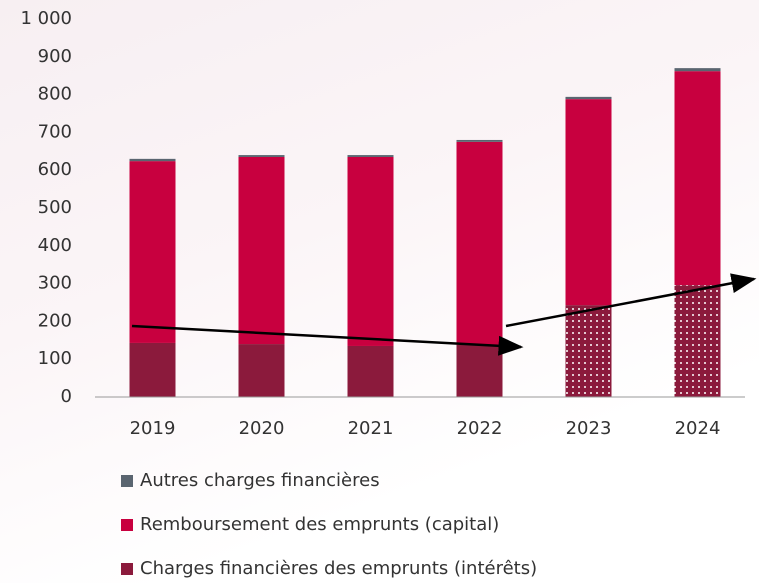 The height and width of the screenshot is (583, 759). I want to click on y-tick-label: 500, so click(55, 207).